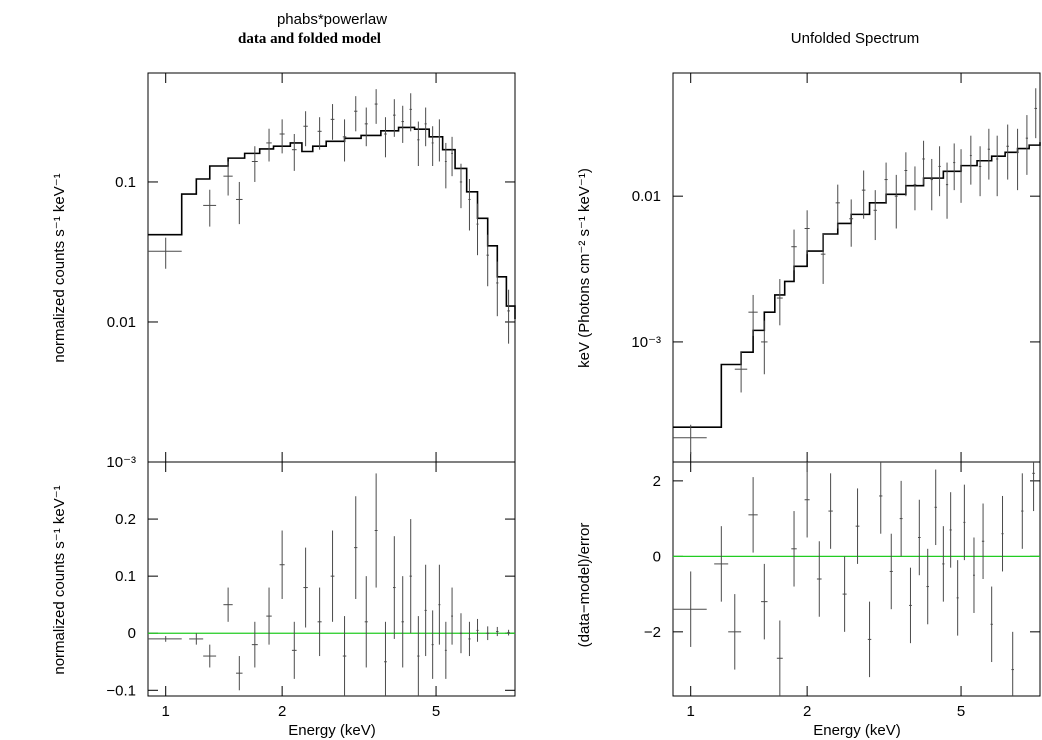  What do you see at coordinates (59, 267) in the screenshot?
I see `left-top-ylabel: normalized counts s⁻¹ keV⁻¹` at bounding box center [59, 267].